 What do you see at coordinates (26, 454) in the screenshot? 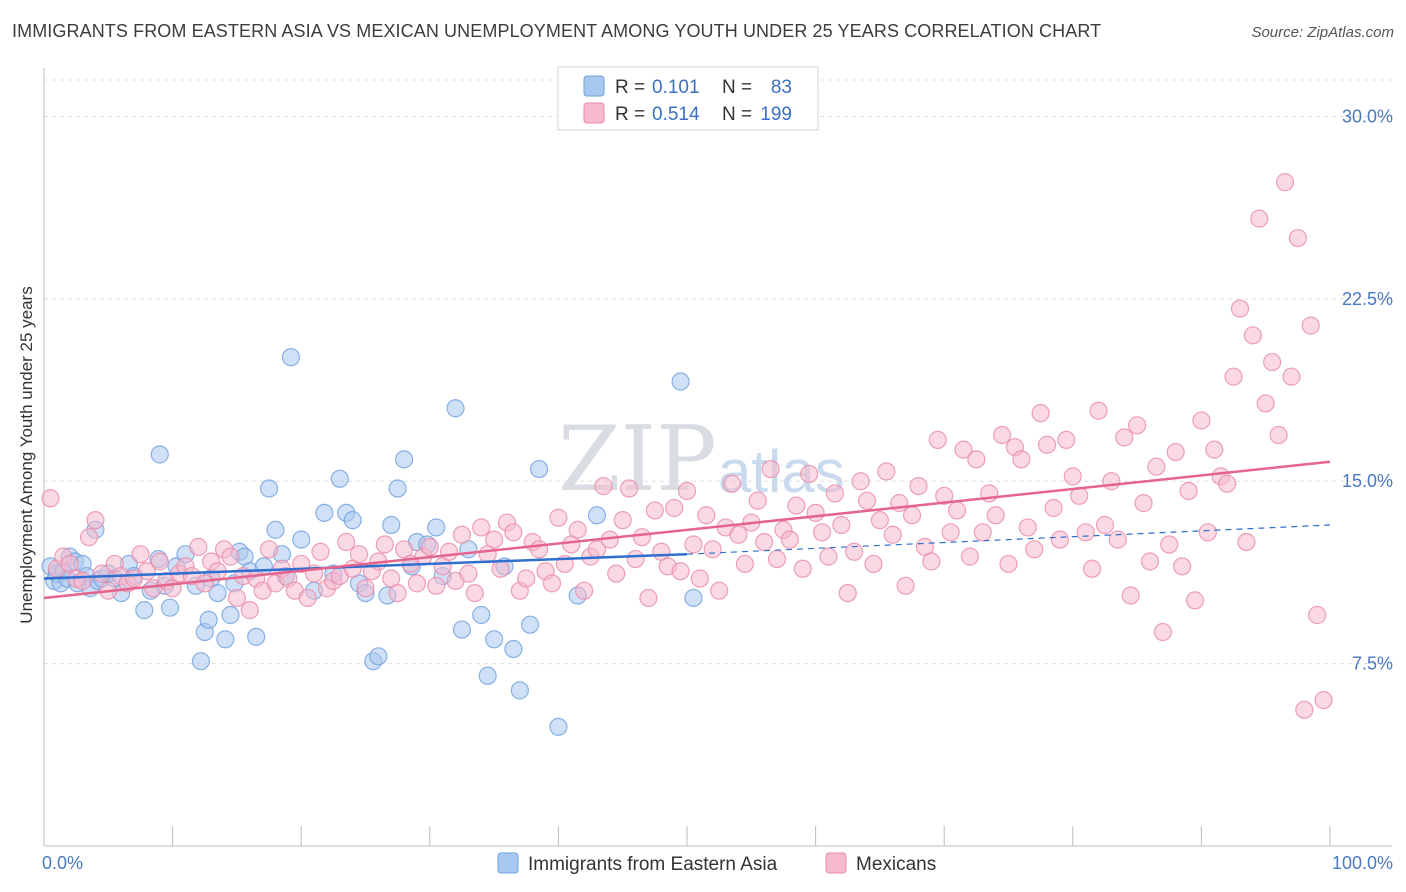
I see `y-axis-label: Unemployment Among Youth under 25 years` at bounding box center [26, 454].